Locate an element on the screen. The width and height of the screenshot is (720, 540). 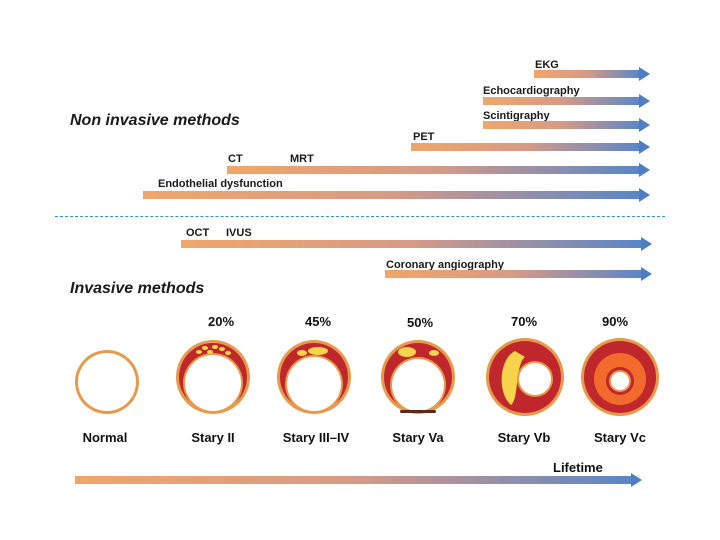
stenosis-percent-stary-vb: 70% is located at coordinates (524, 321).